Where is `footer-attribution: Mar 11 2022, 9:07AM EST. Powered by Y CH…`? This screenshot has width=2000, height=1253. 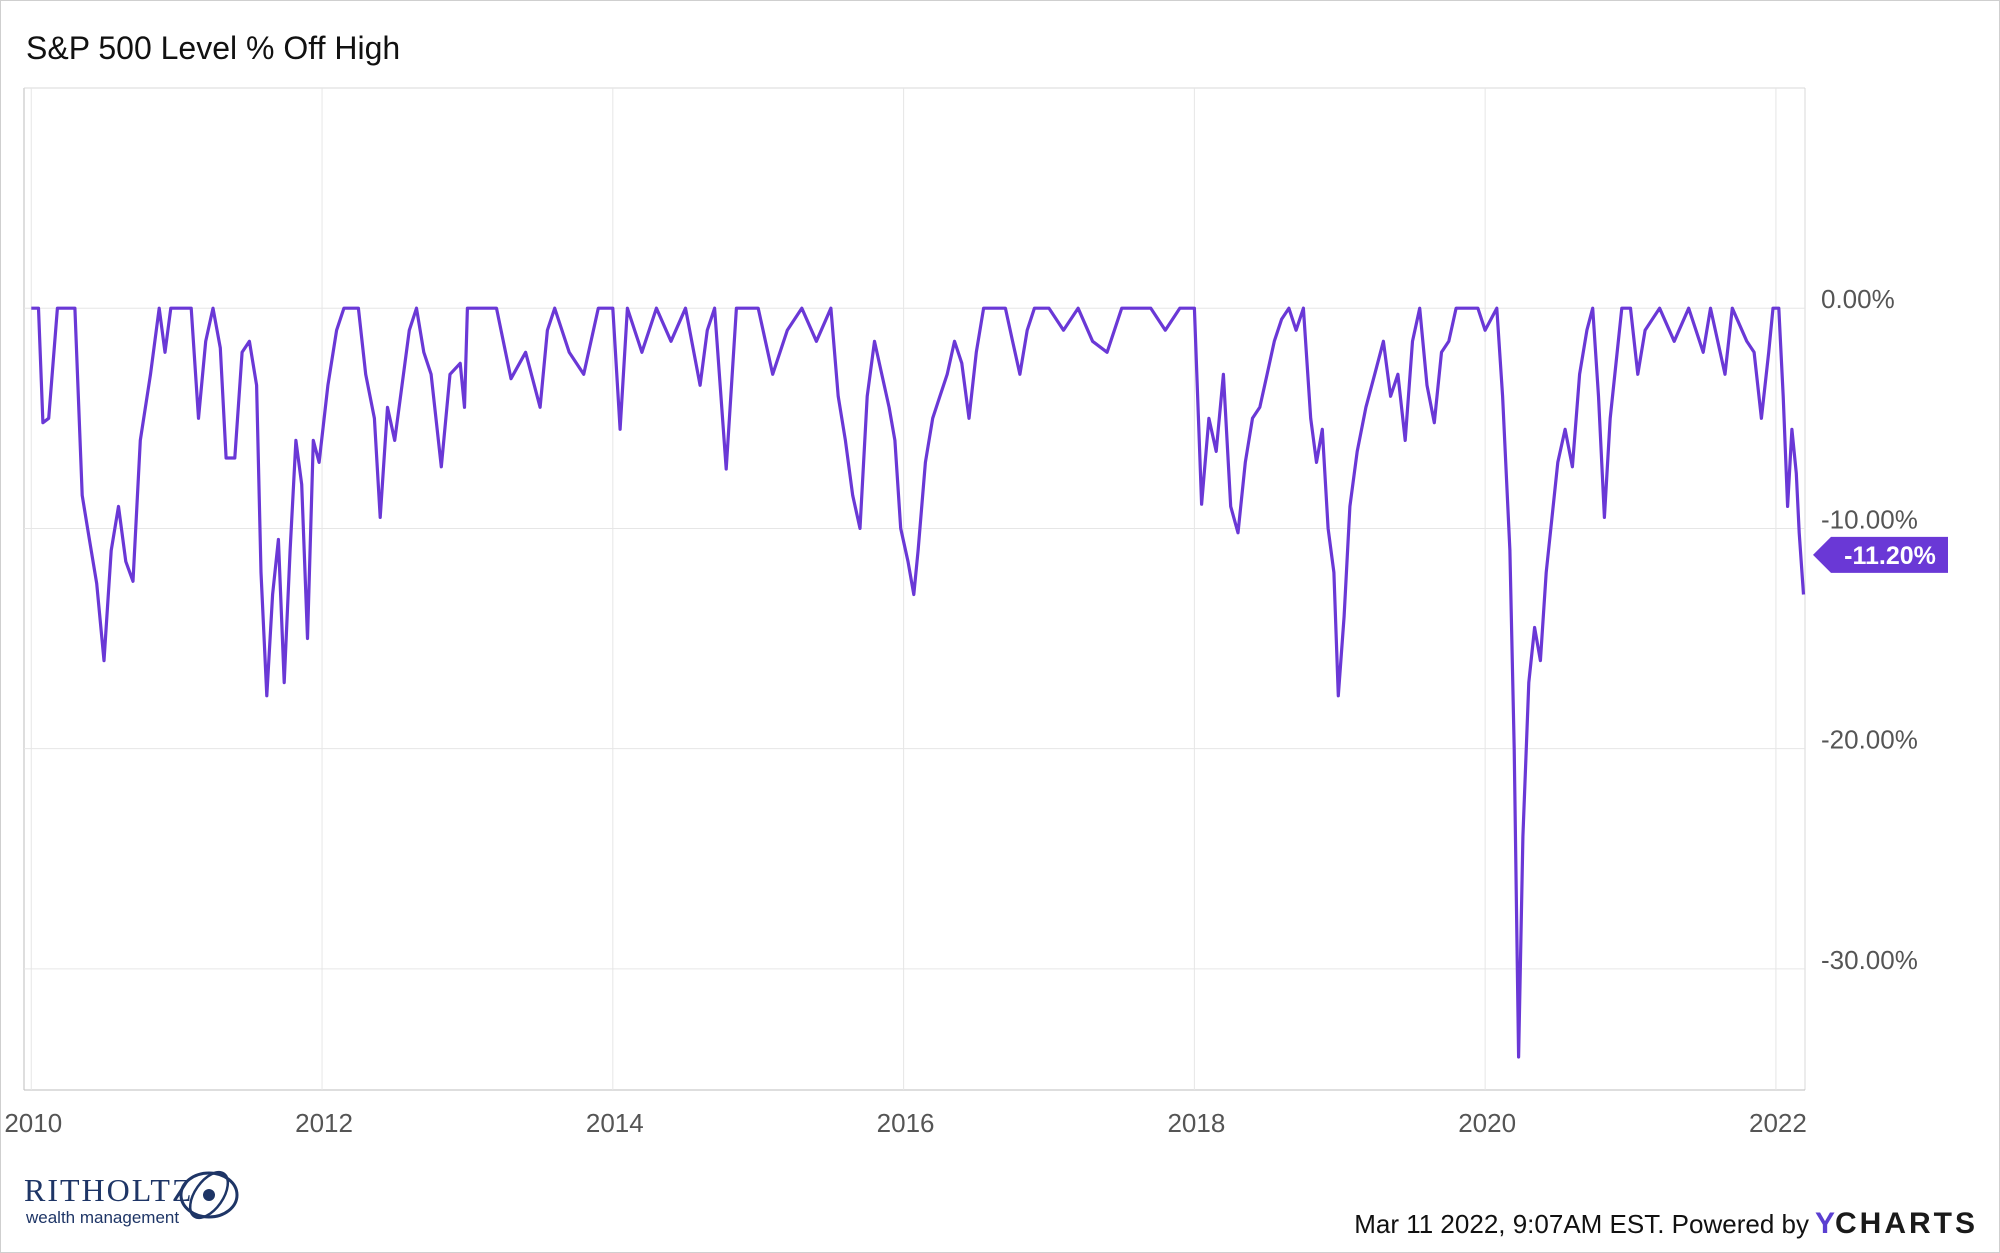 footer-attribution: Mar 11 2022, 9:07AM EST. Powered by Y CH… is located at coordinates (1666, 1224).